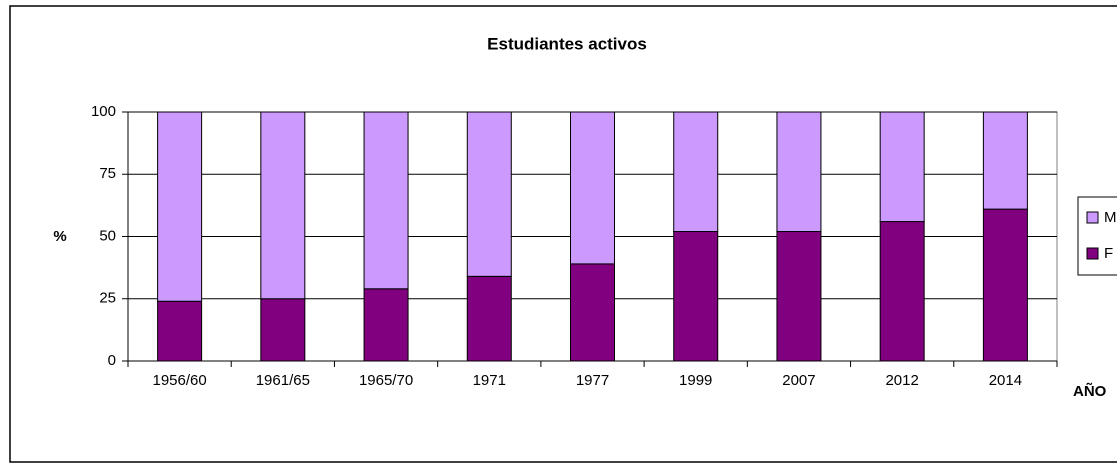 Image resolution: width=1117 pixels, height=474 pixels. What do you see at coordinates (798, 380) in the screenshot?
I see `x-tick-label: 2007` at bounding box center [798, 380].